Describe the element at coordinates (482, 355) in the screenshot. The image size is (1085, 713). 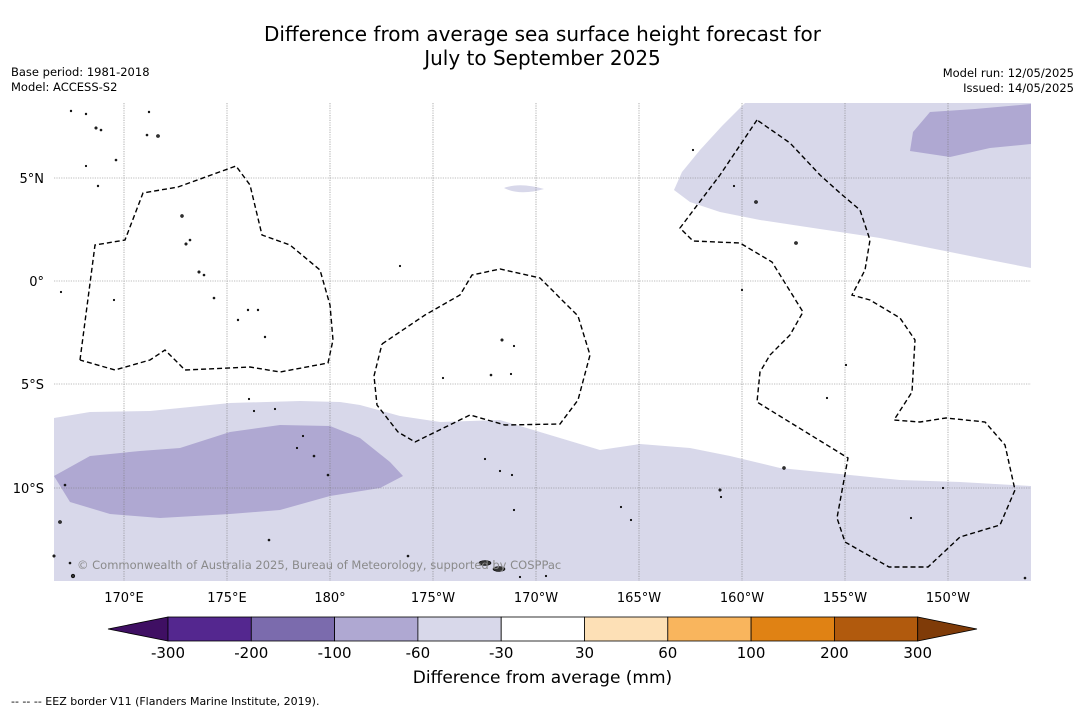
I see `eez-phoenix` at that location.